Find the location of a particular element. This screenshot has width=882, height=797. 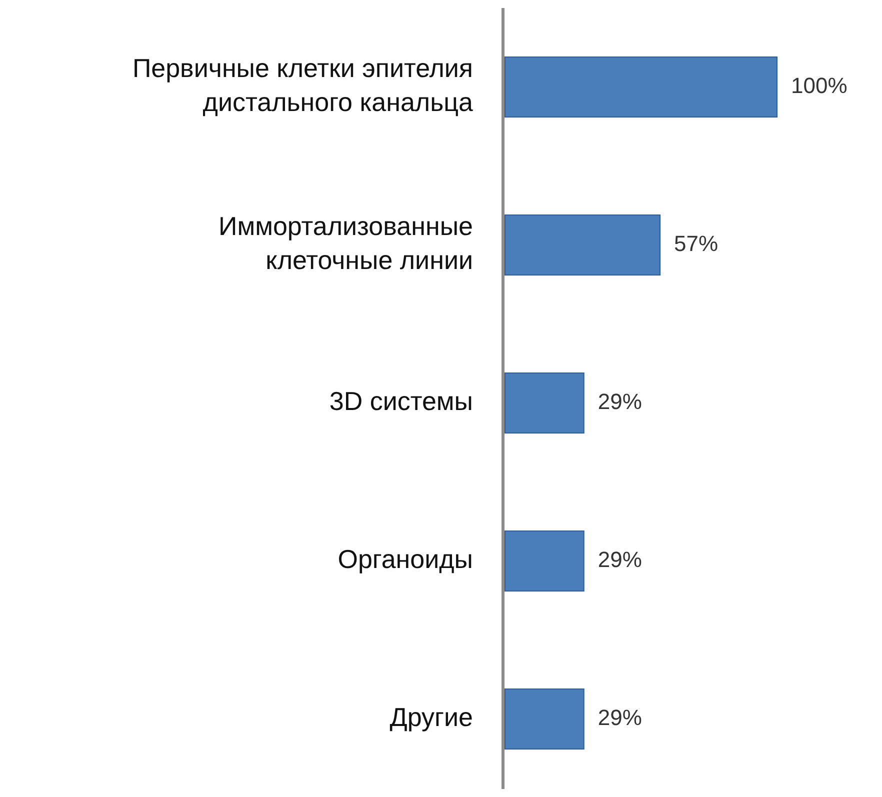

y-tick-label: 3D системы is located at coordinates (401, 401).